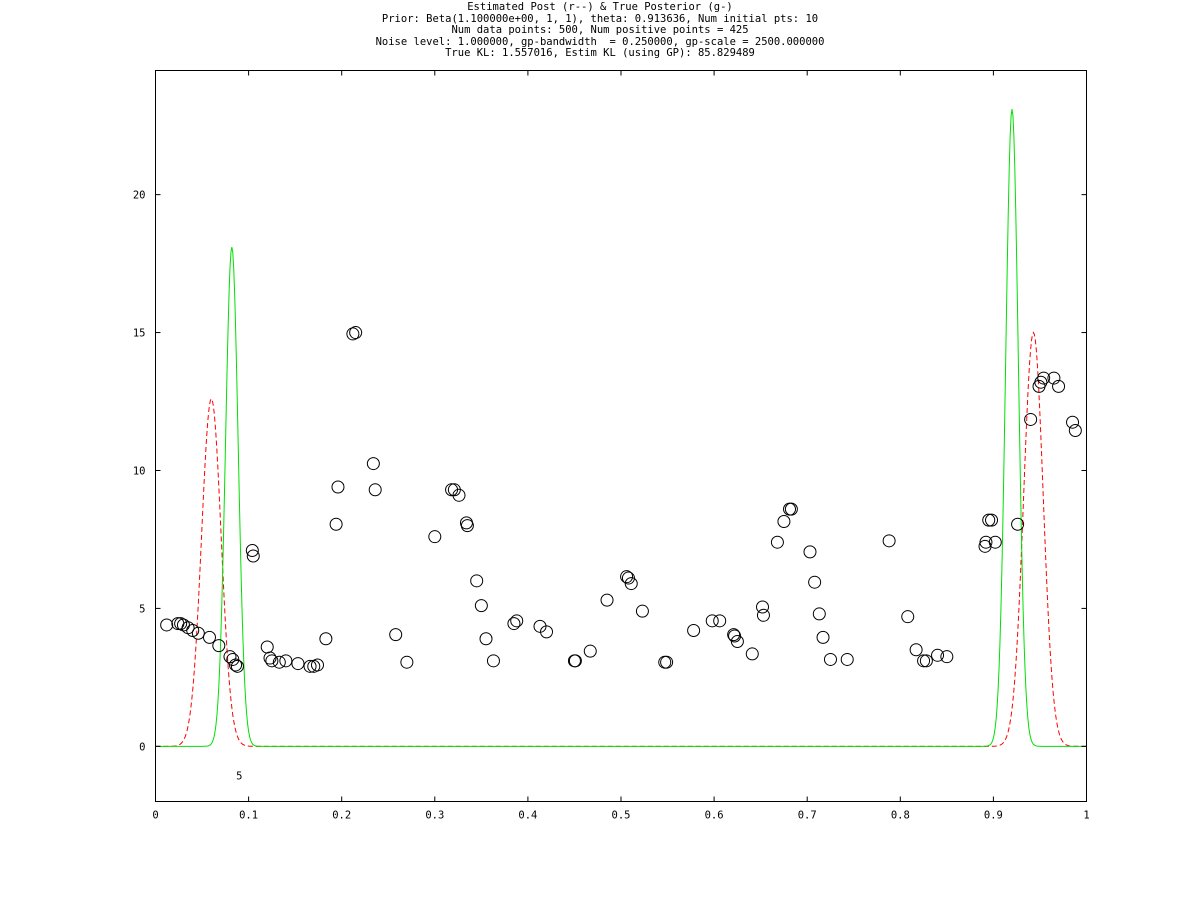 The width and height of the screenshot is (1200, 900). I want to click on x-tick-label: 0.5, so click(621, 816).